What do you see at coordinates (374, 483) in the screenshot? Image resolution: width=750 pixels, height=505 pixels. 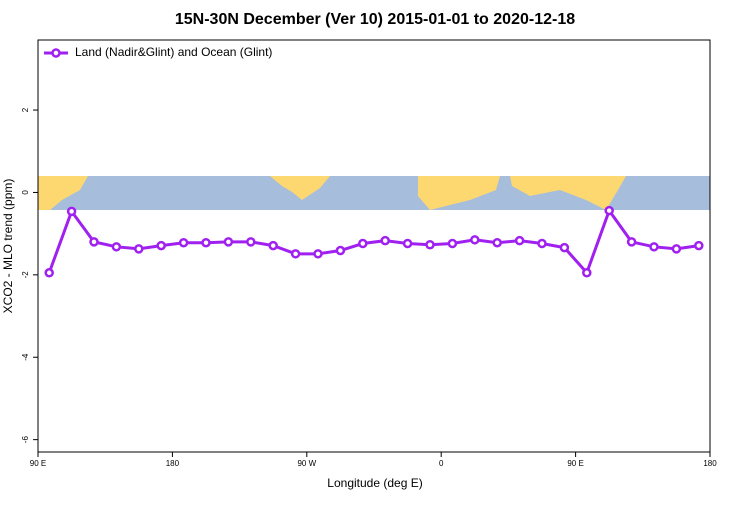 I see `x-axis-label: Longitude (deg E)` at bounding box center [374, 483].